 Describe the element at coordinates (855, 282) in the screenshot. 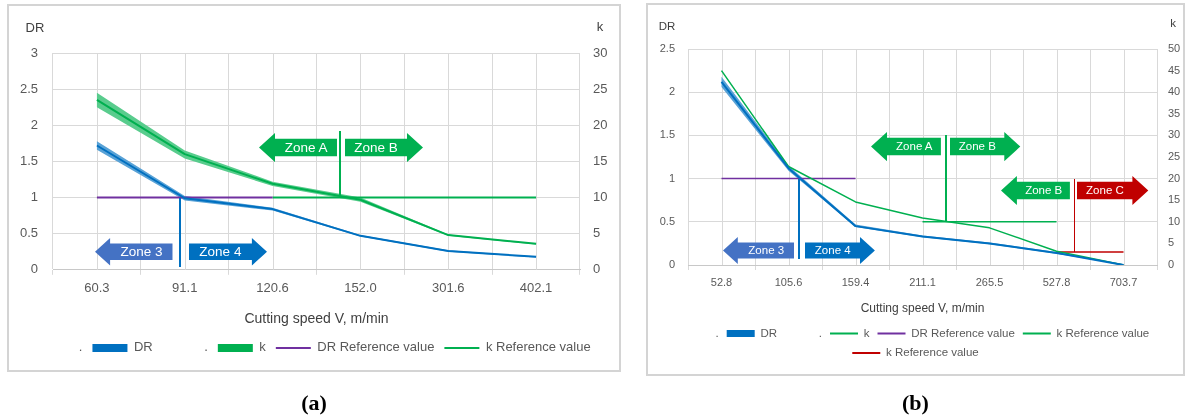

I see `x-tick-label: 159.4` at that location.